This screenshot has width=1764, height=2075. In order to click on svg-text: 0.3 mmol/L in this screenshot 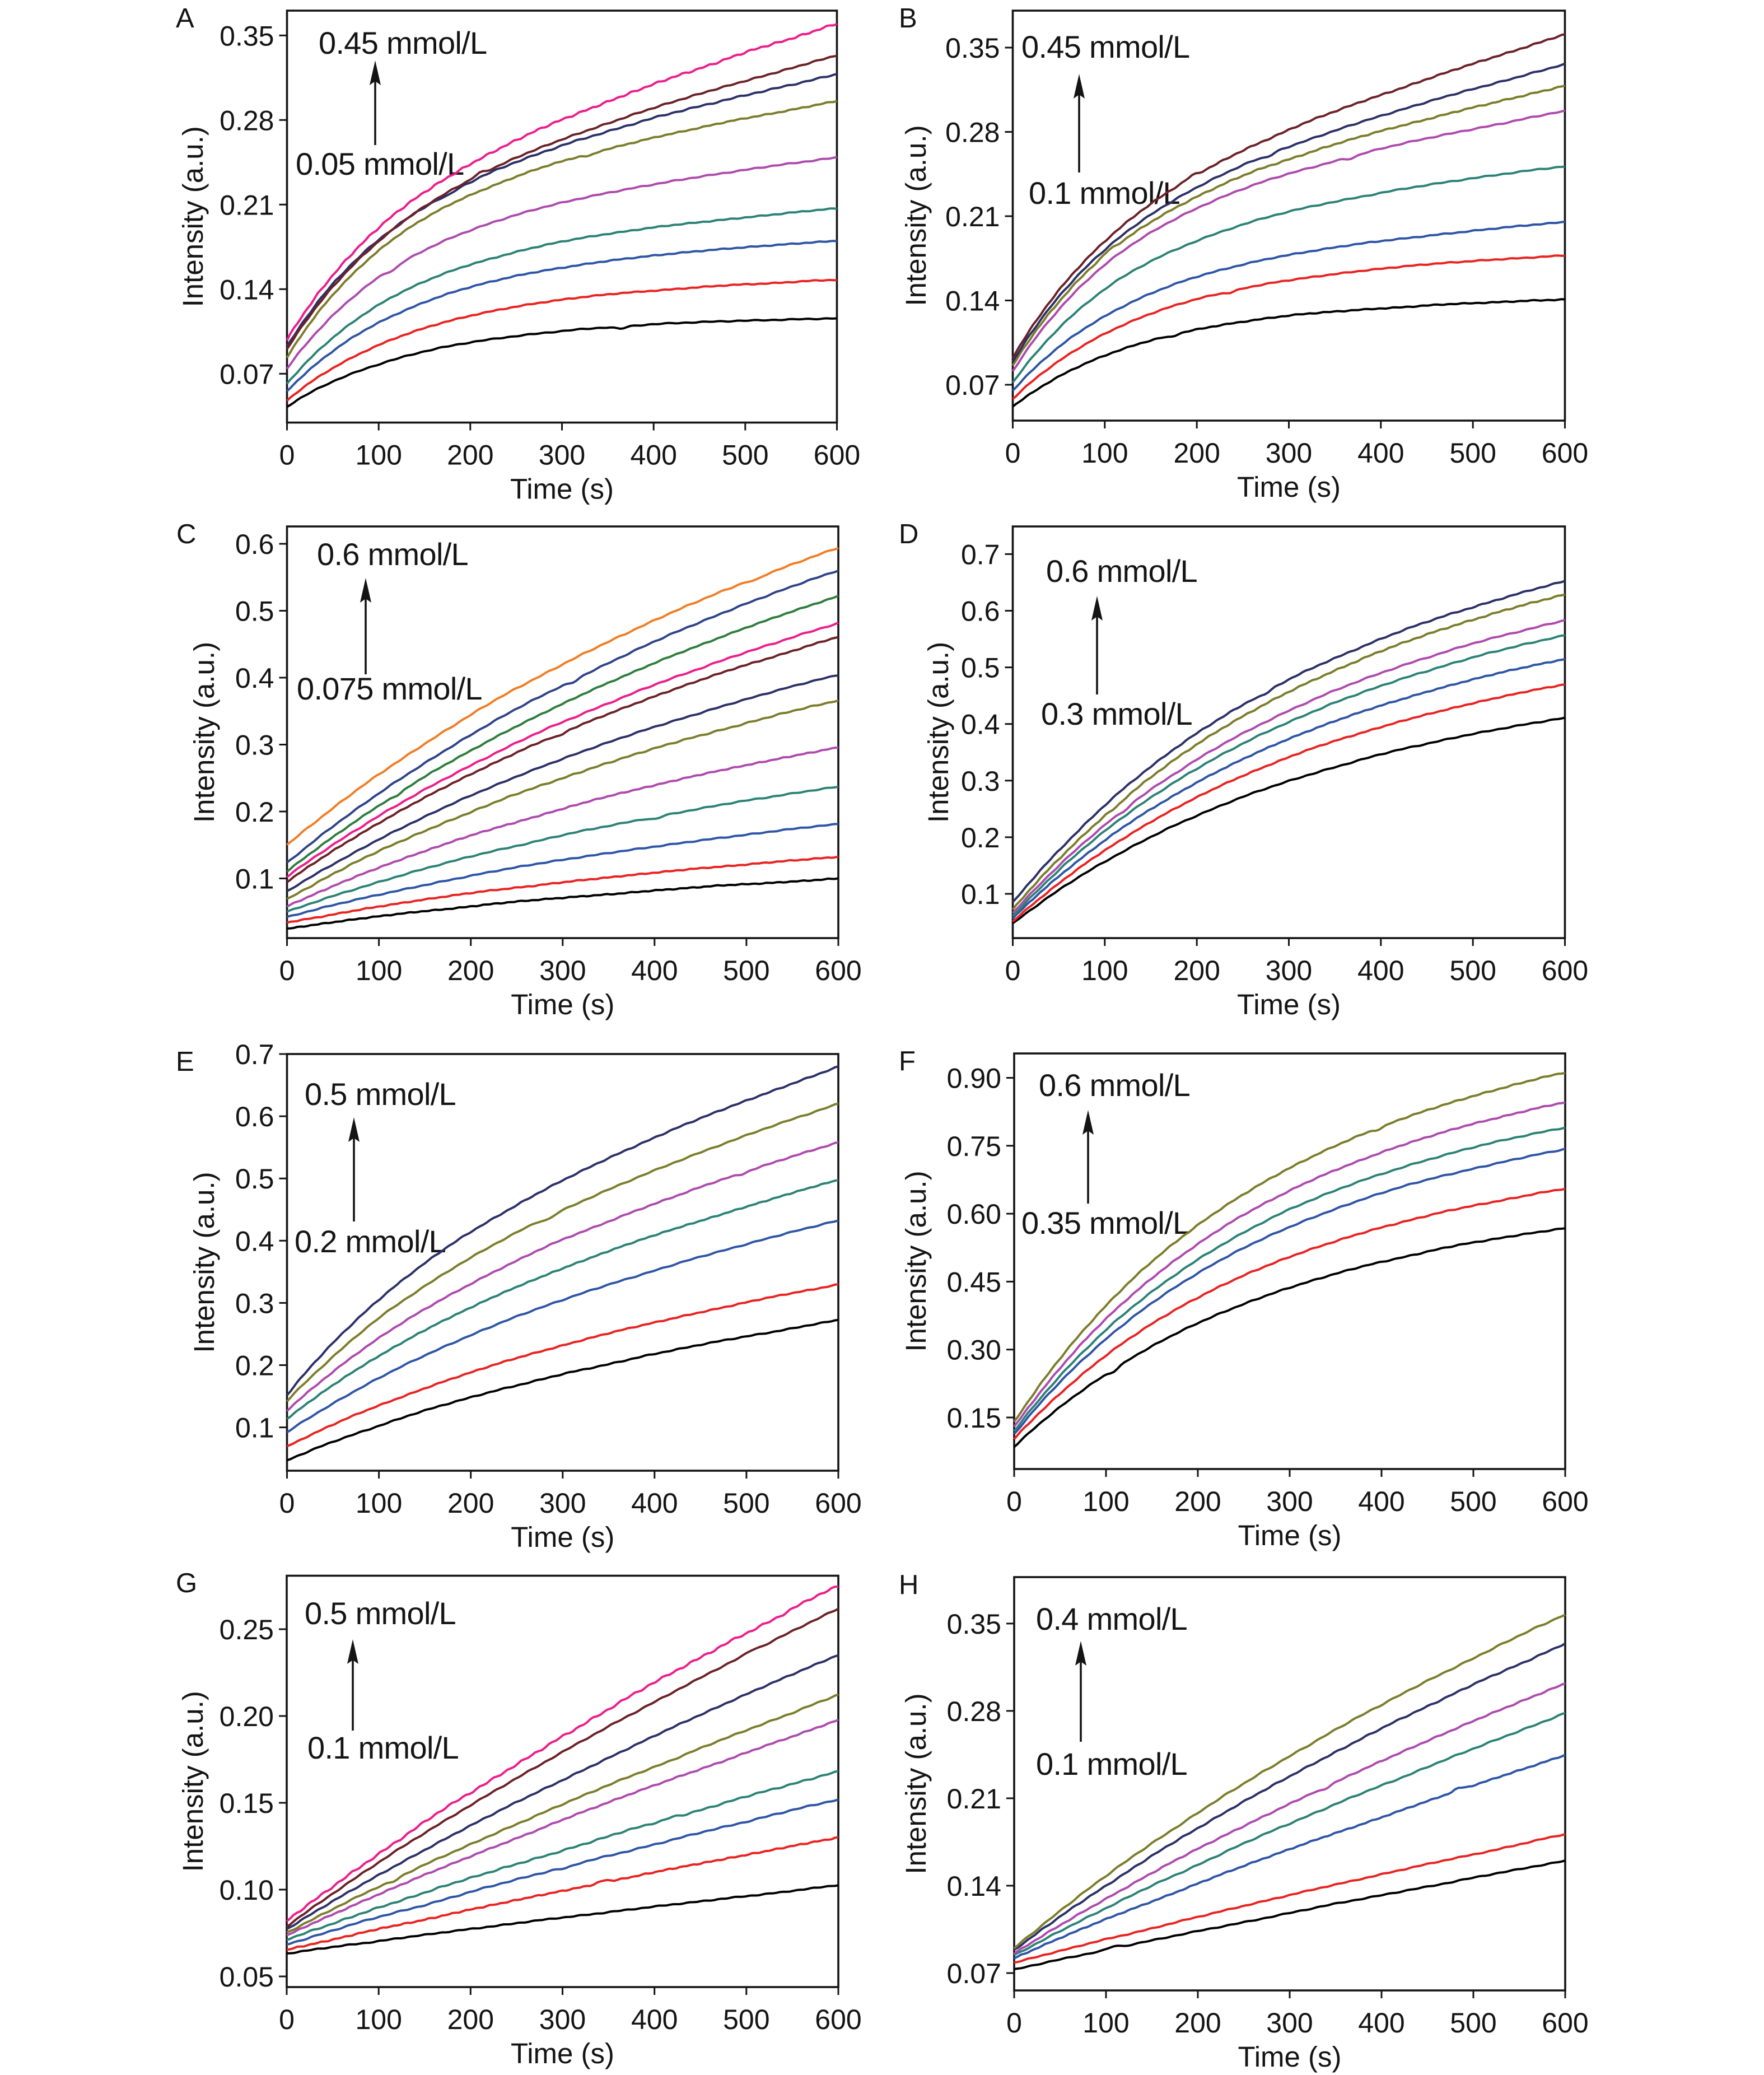, I will do `click(1116, 713)`.